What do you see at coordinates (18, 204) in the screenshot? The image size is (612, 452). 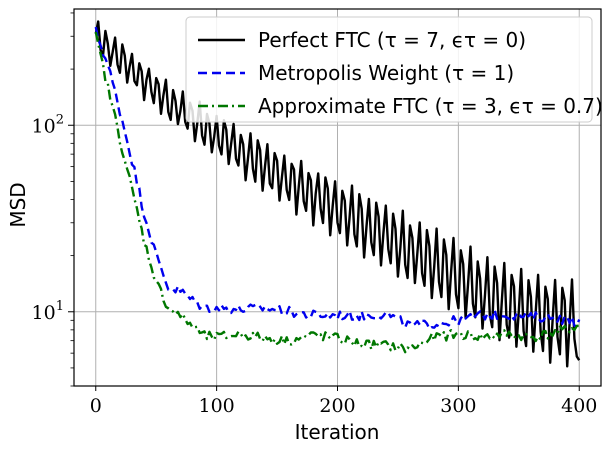 I see `y-axis-label: MSD` at bounding box center [18, 204].